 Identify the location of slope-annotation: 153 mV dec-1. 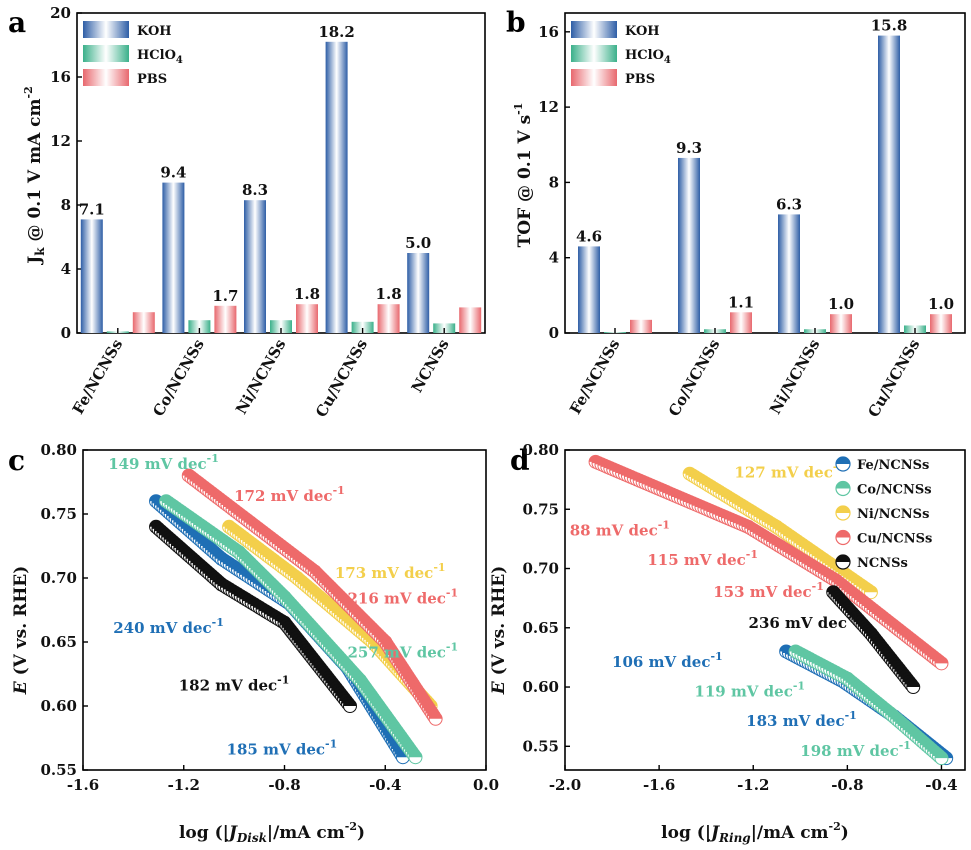
(768, 590).